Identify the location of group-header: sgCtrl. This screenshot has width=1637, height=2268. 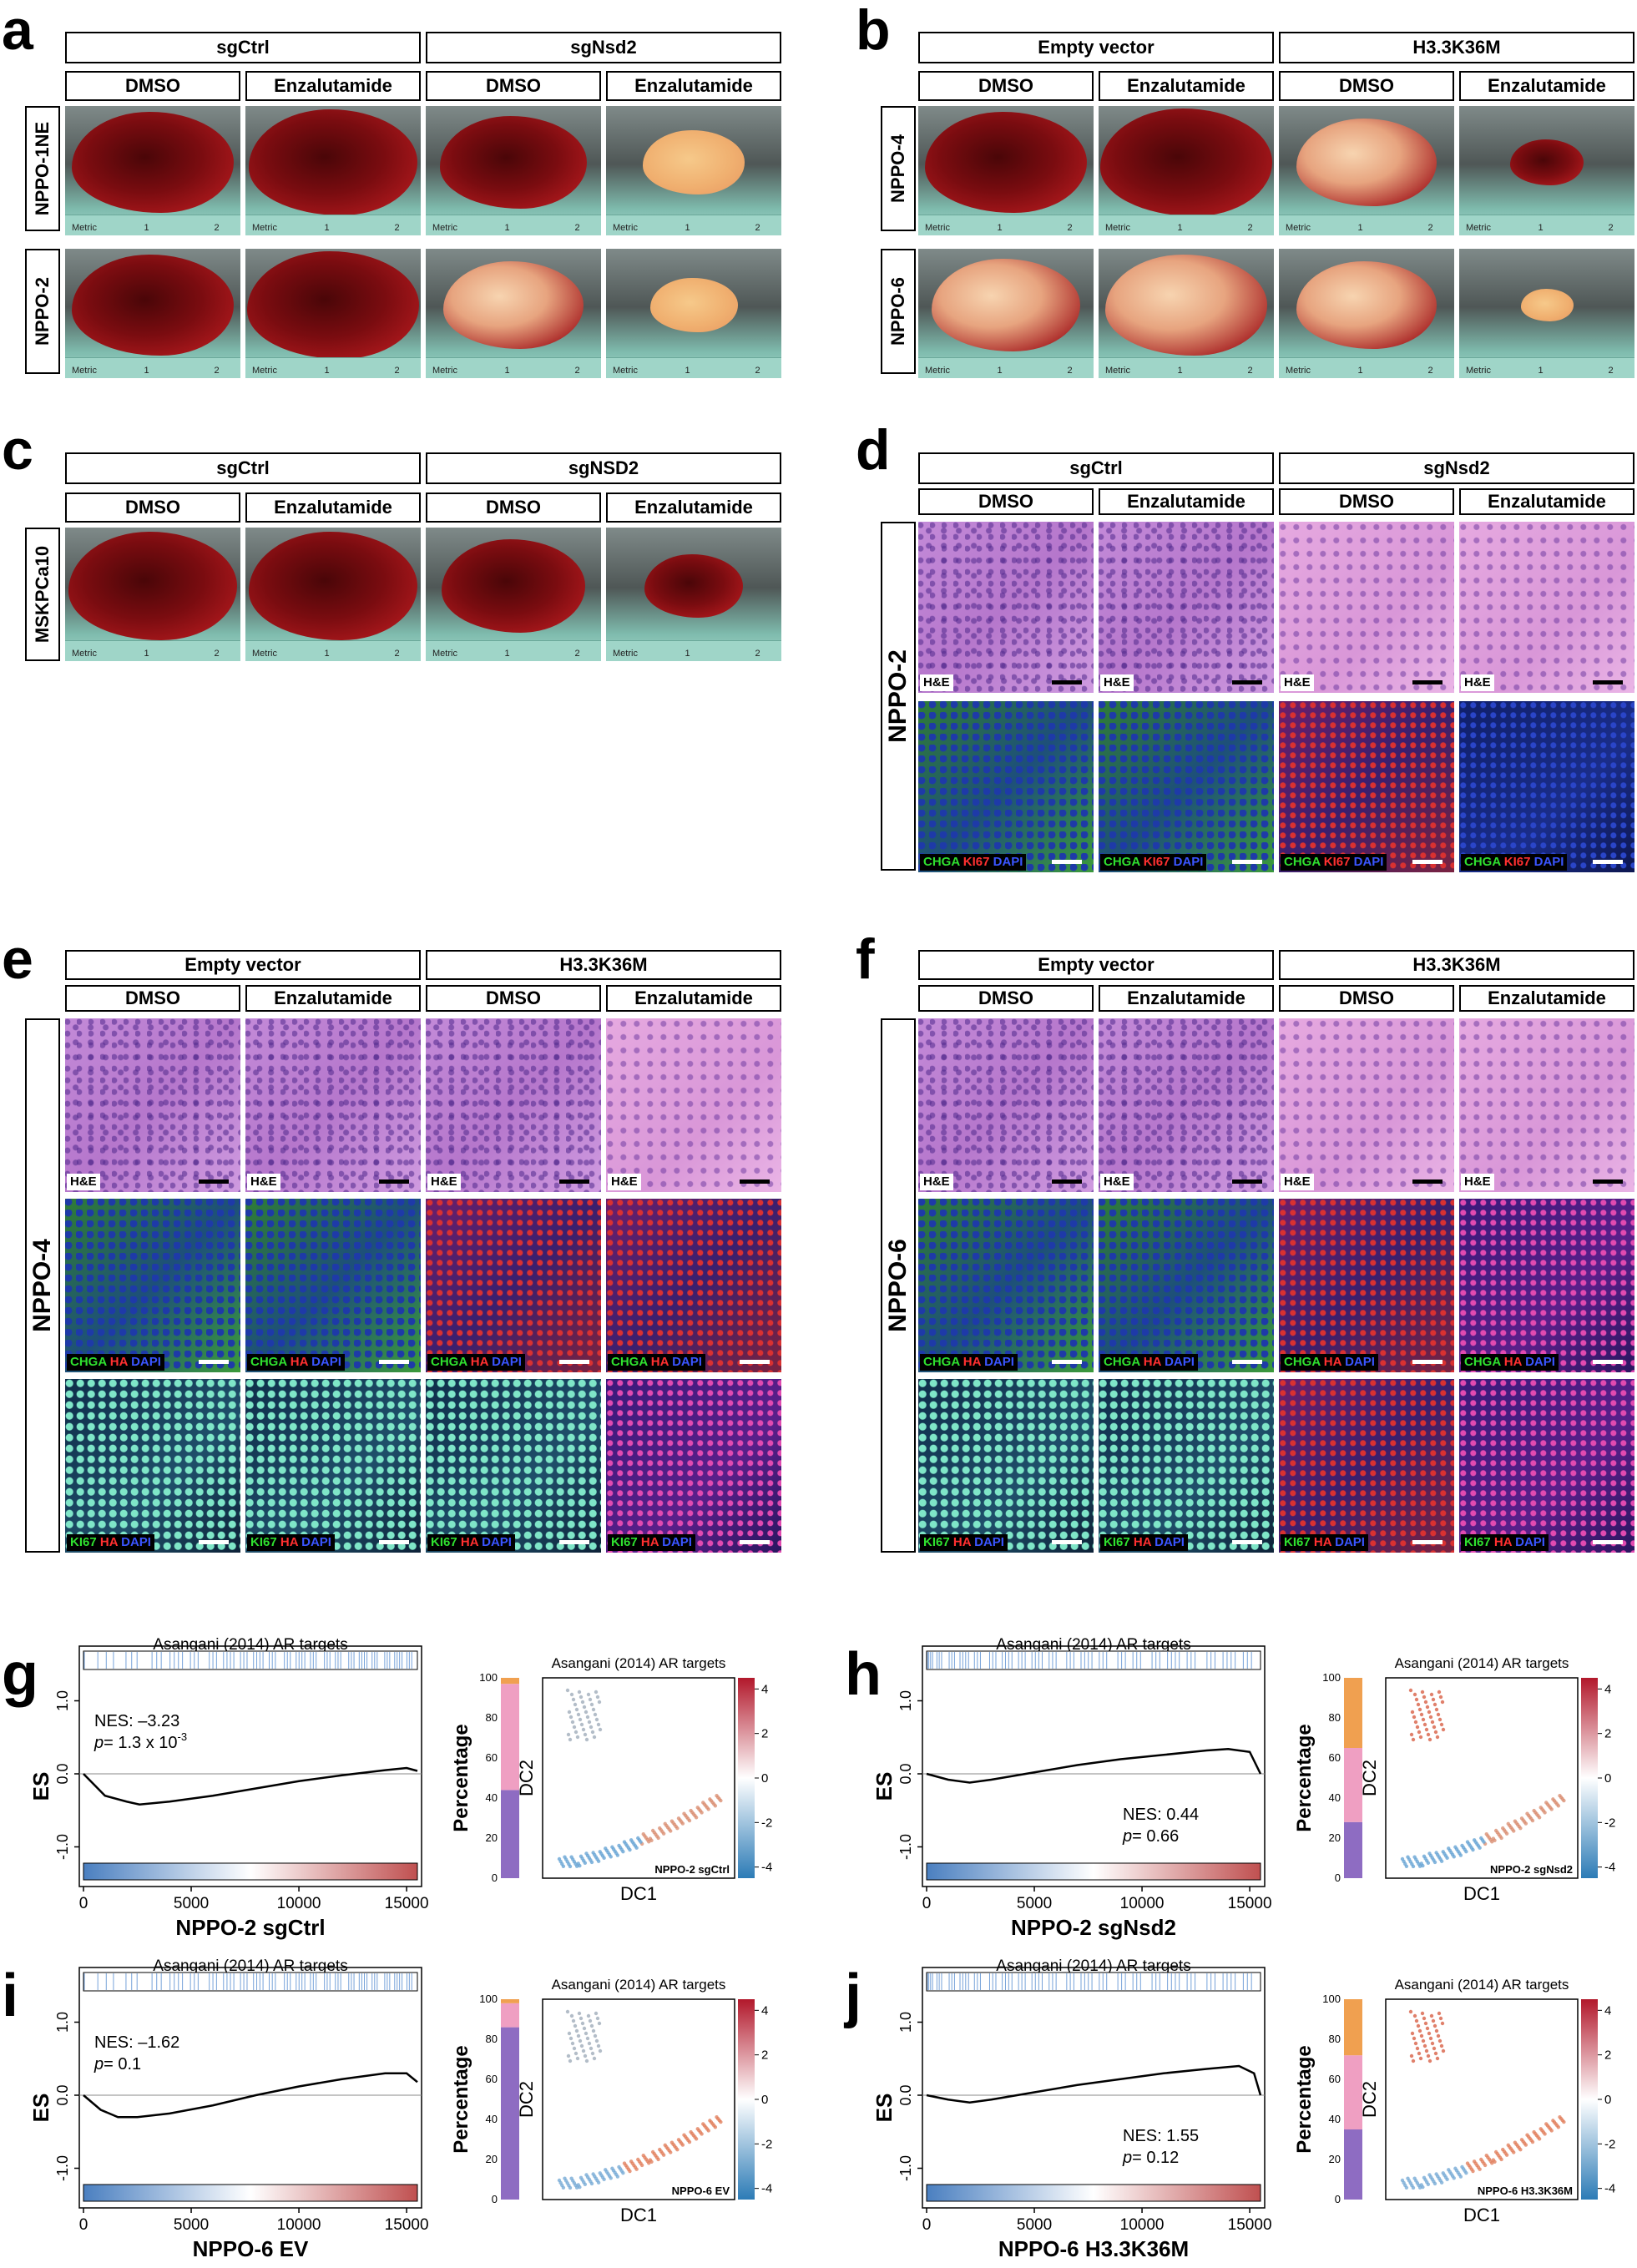
(243, 47).